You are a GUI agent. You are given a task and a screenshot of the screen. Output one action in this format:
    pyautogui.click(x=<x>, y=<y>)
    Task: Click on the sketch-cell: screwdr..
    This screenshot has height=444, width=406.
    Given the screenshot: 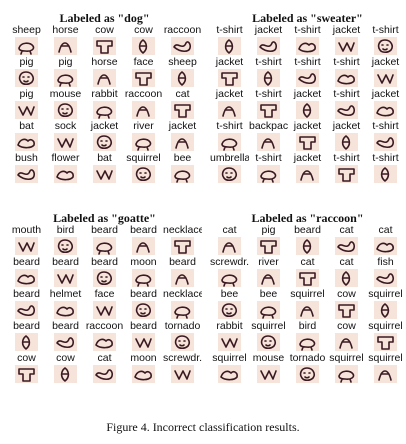 What is the action you would take?
    pyautogui.click(x=229, y=272)
    